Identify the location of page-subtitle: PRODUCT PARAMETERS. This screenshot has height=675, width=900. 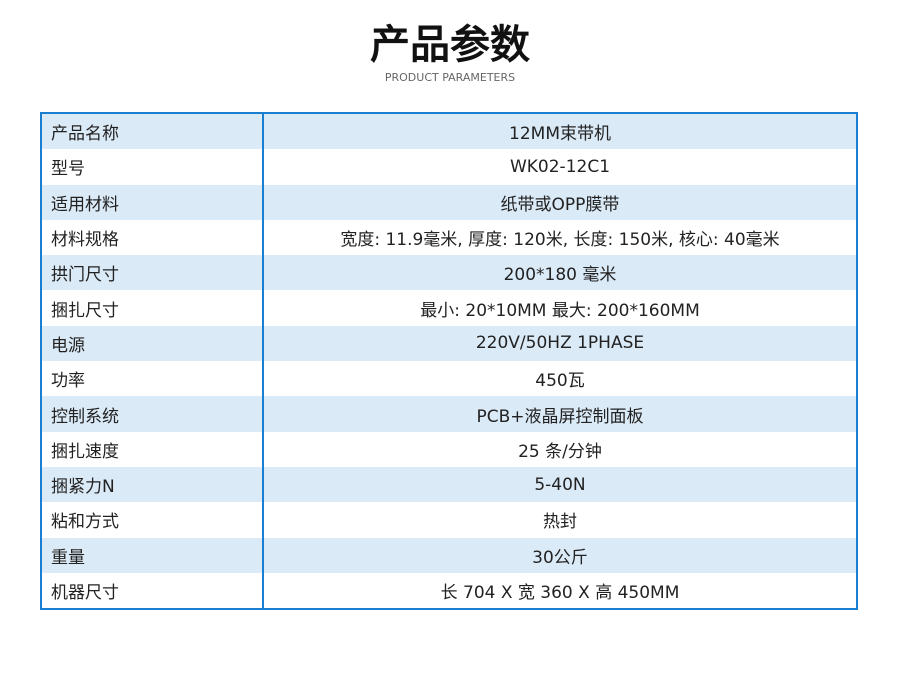
(450, 77).